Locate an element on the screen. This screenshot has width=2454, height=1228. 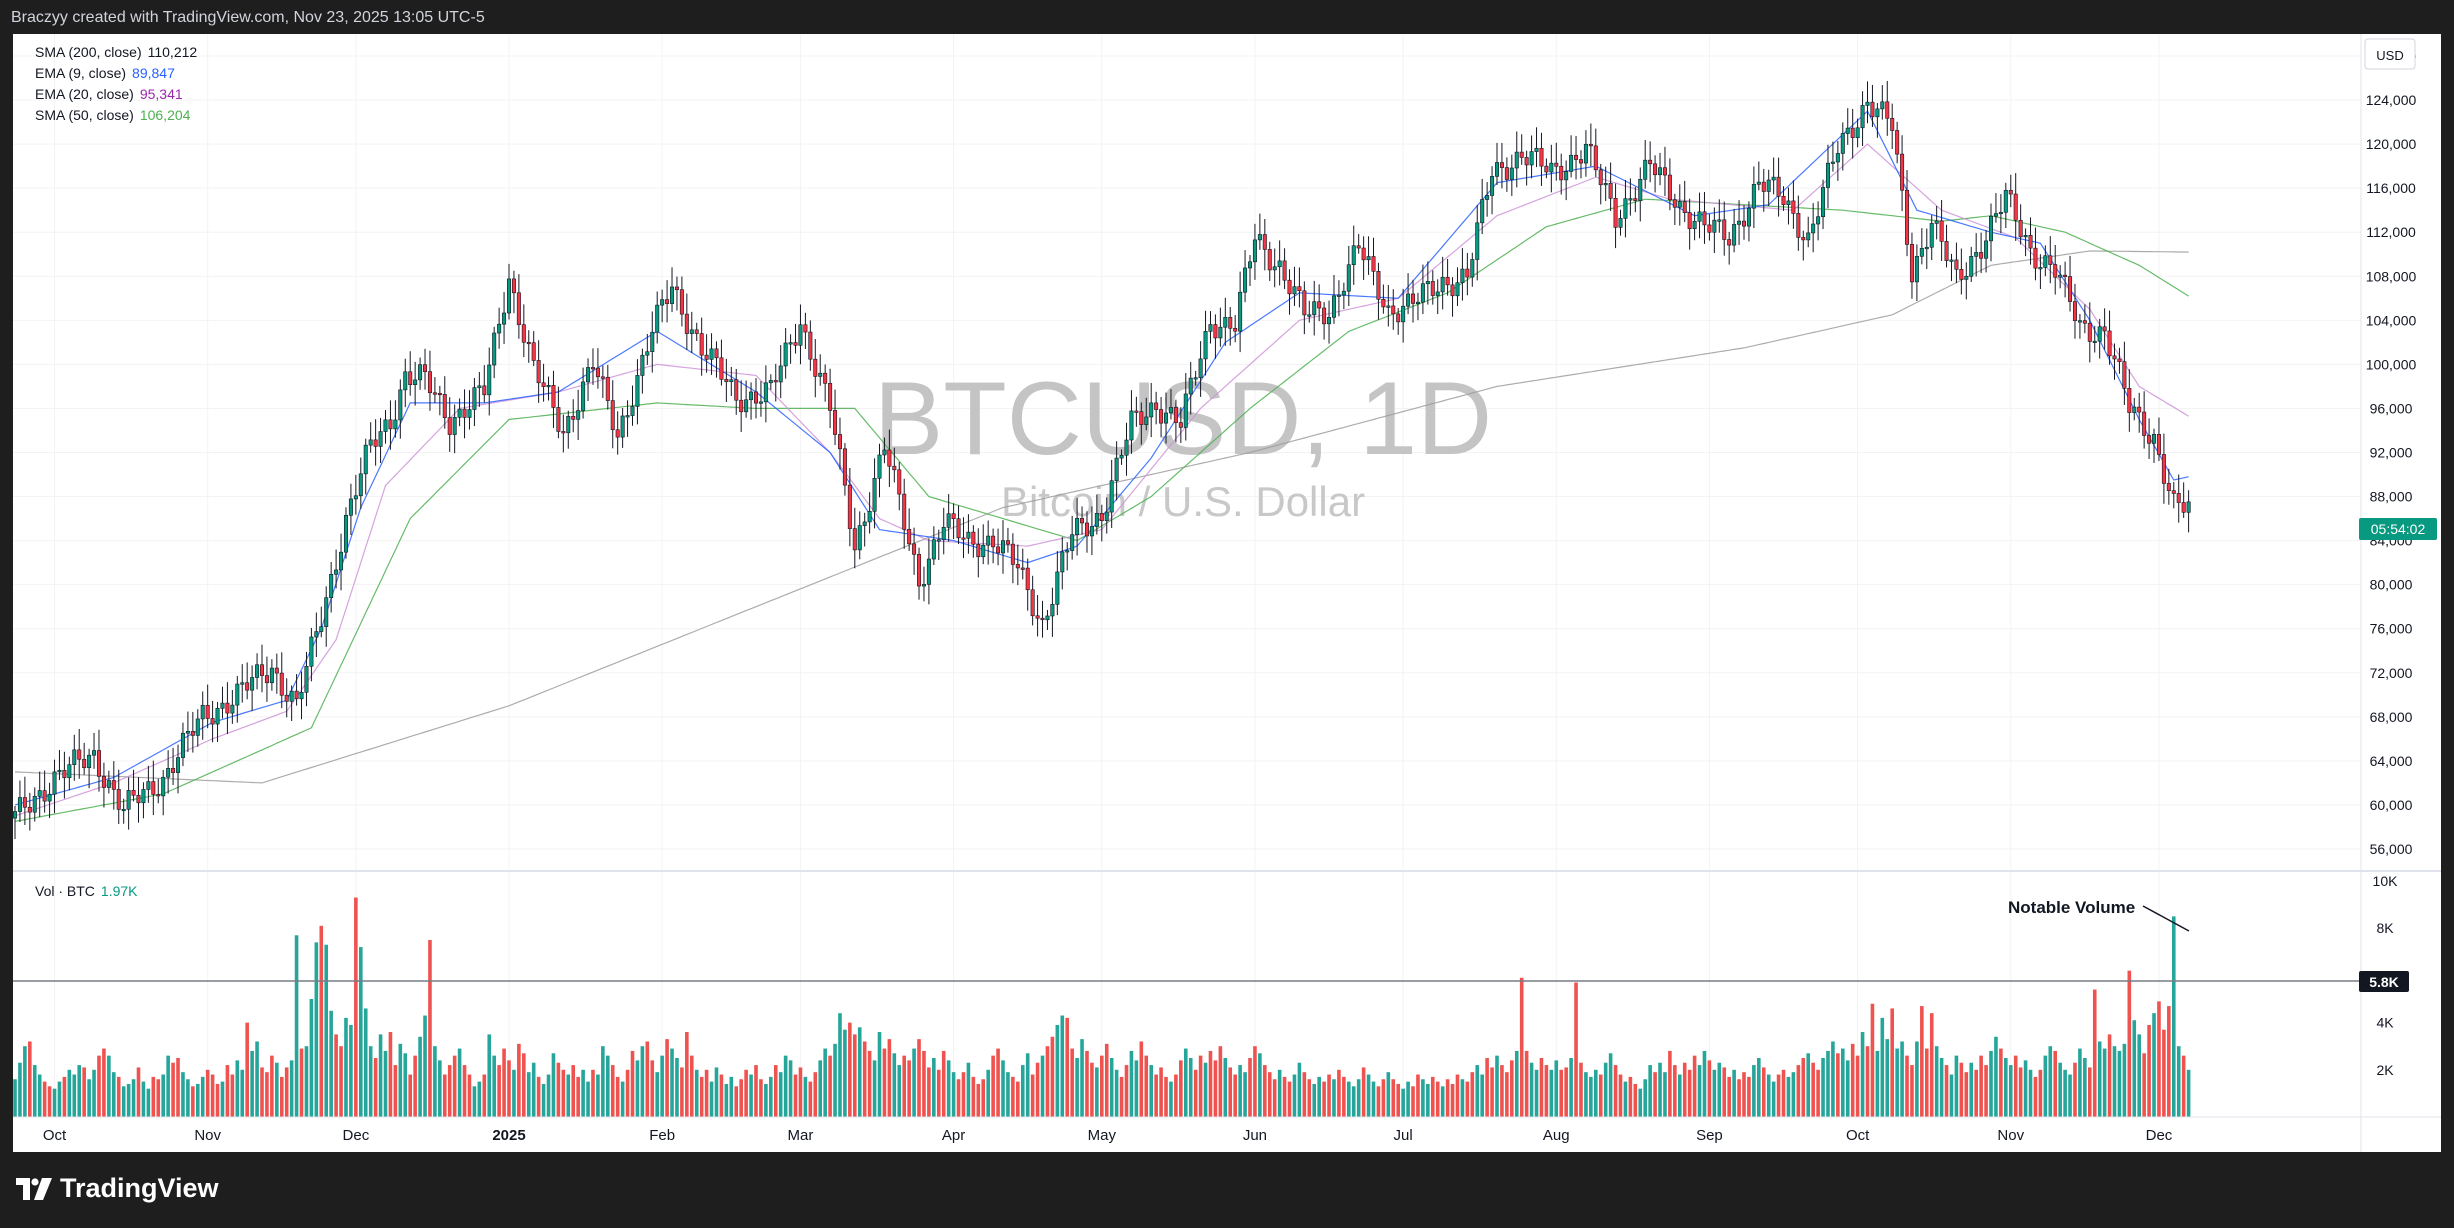
tradingview-logo-icon is located at coordinates (34, 1188).